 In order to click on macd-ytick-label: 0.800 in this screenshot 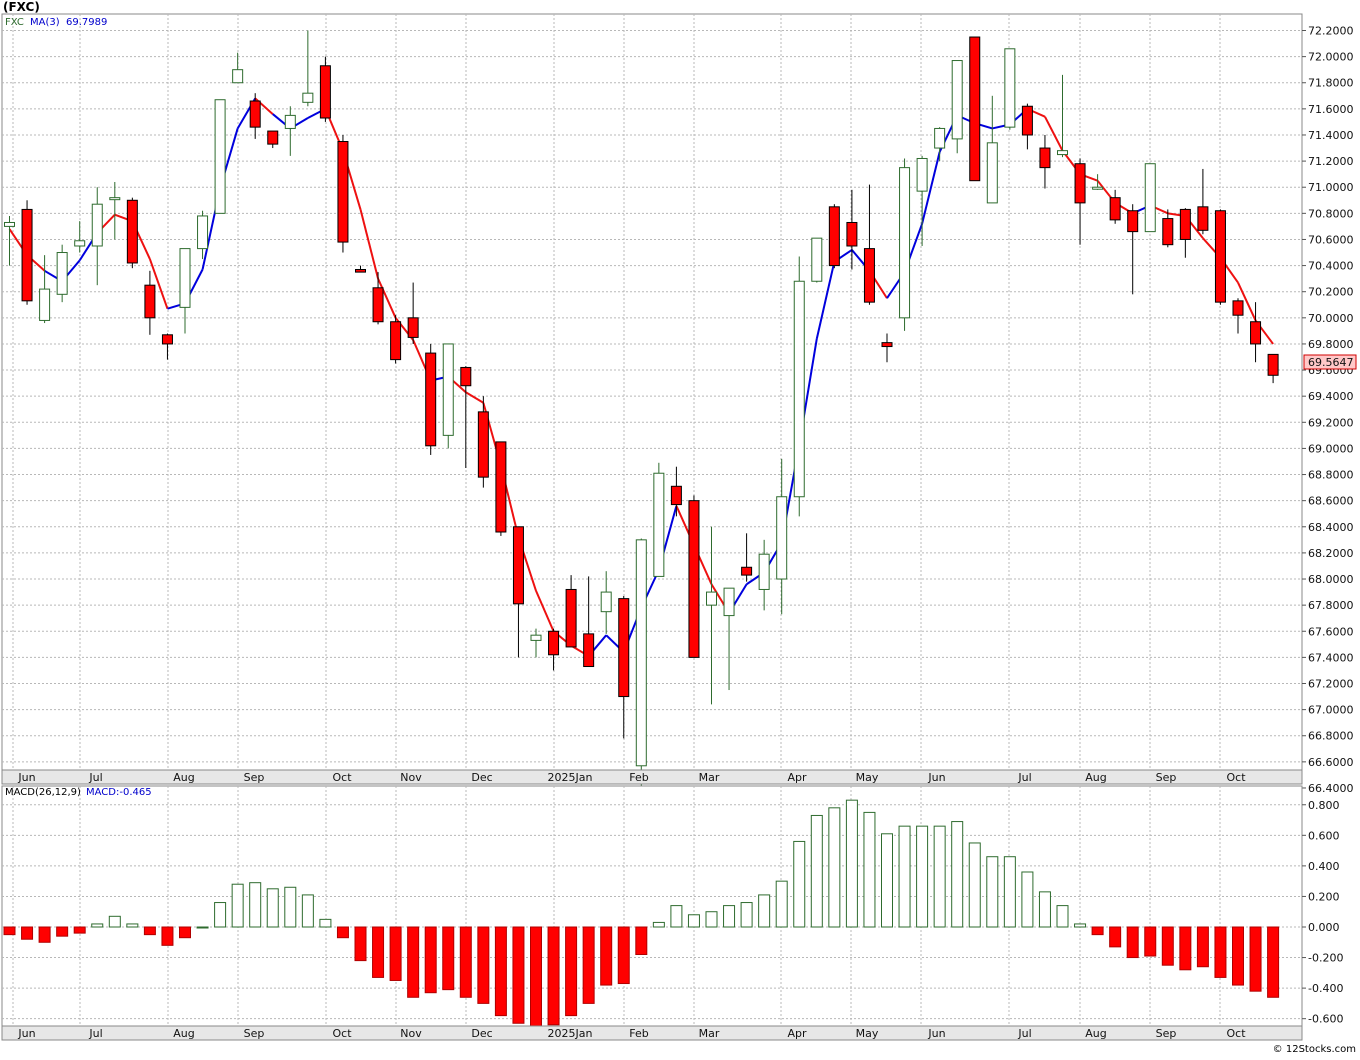, I will do `click(1324, 805)`.